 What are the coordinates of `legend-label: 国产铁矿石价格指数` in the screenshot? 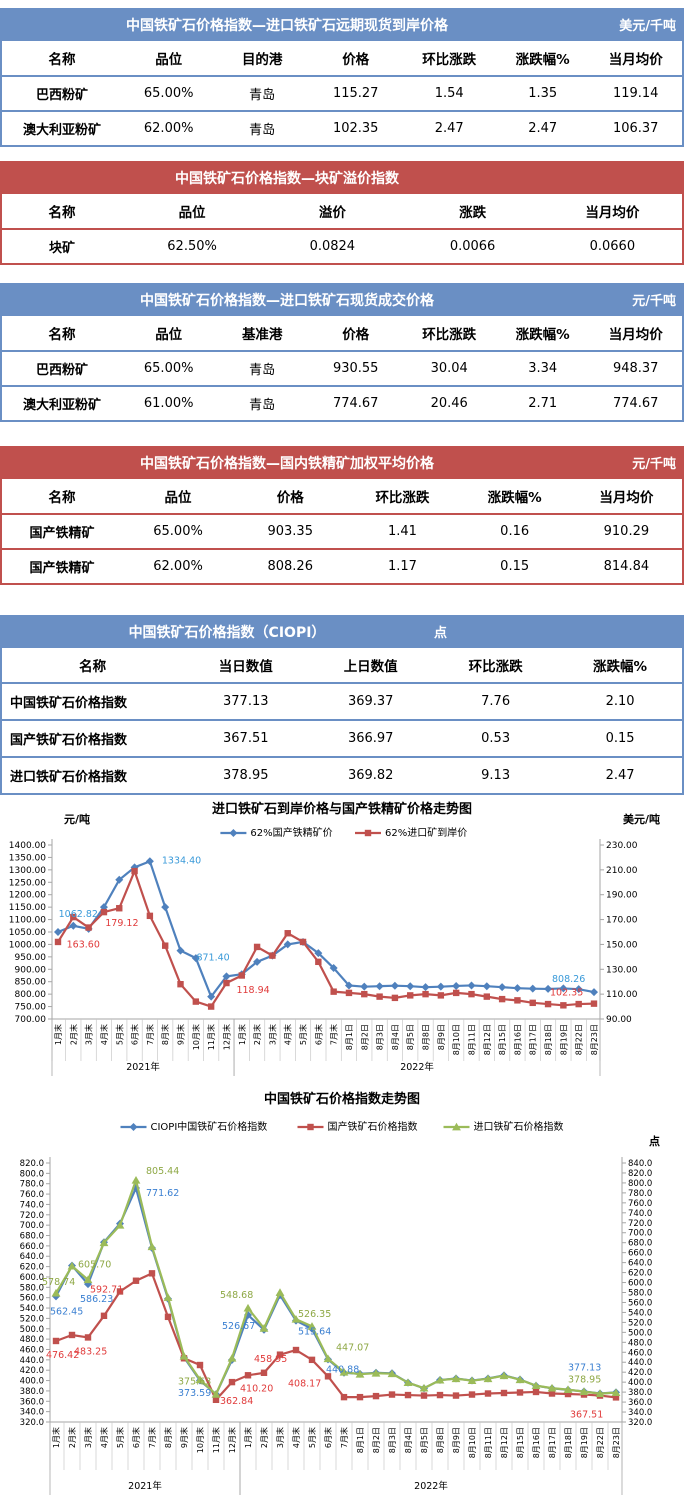 It's located at (373, 1126).